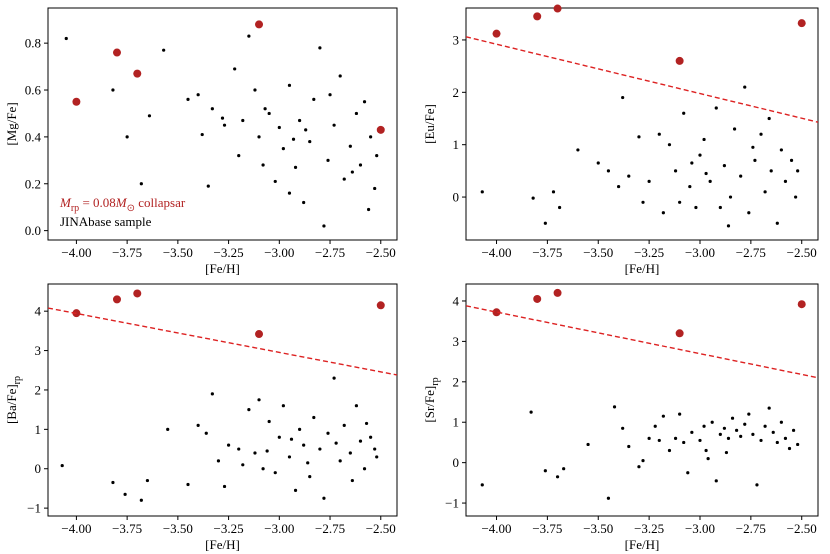  Describe the element at coordinates (33, 43) in the screenshot. I see `y-tick-label: 0.8` at that location.